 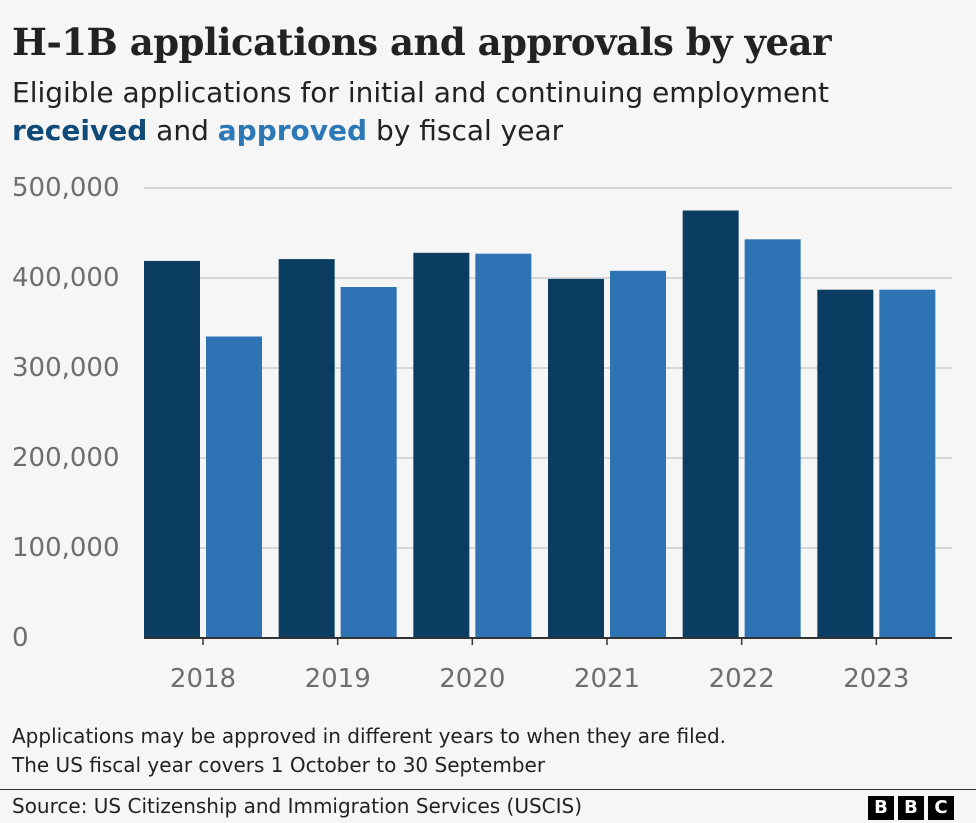 What do you see at coordinates (422, 42) in the screenshot?
I see `chart-title: H-1B applications and approvals by year` at bounding box center [422, 42].